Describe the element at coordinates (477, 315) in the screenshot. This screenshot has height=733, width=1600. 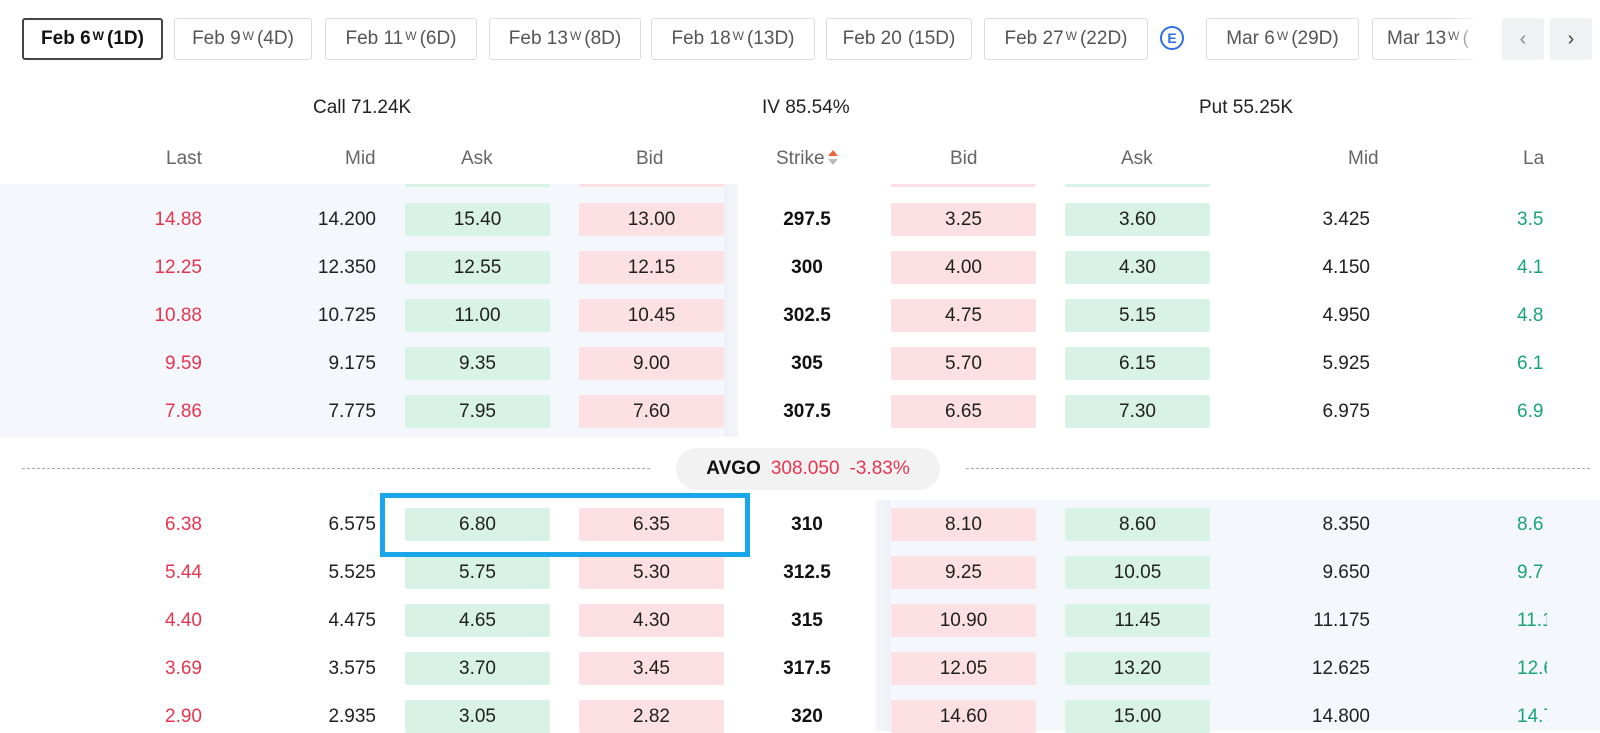
I see `call-ask-cell: 11.00` at that location.